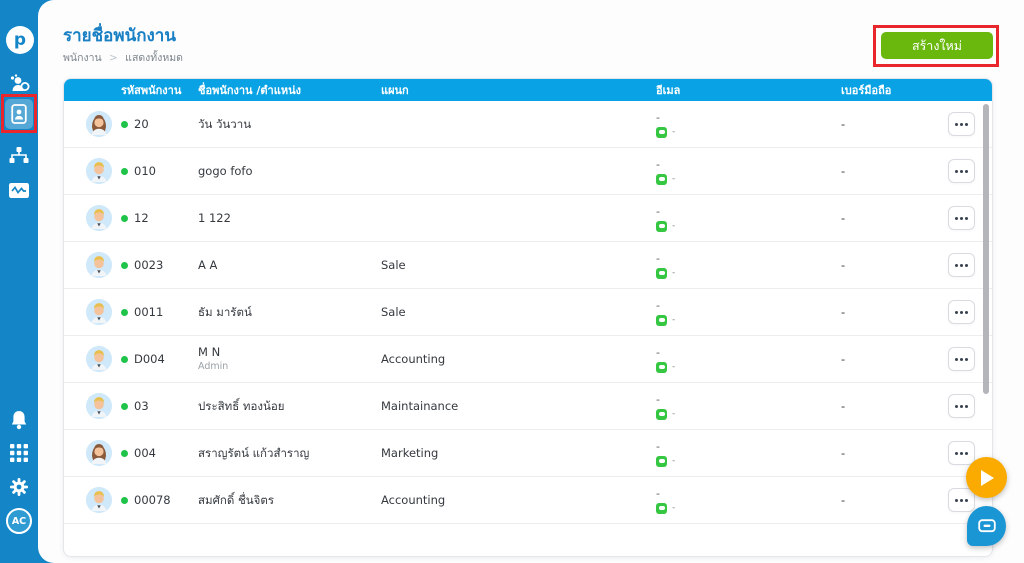 The width and height of the screenshot is (1024, 563). Describe the element at coordinates (19, 521) in the screenshot. I see `account-avatar: AC` at that location.